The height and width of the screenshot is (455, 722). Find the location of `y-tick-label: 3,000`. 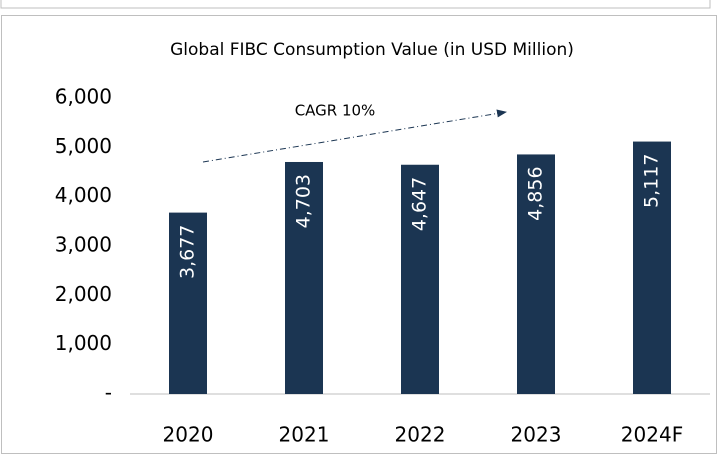

y-tick-label: 3,000 is located at coordinates (83, 245).